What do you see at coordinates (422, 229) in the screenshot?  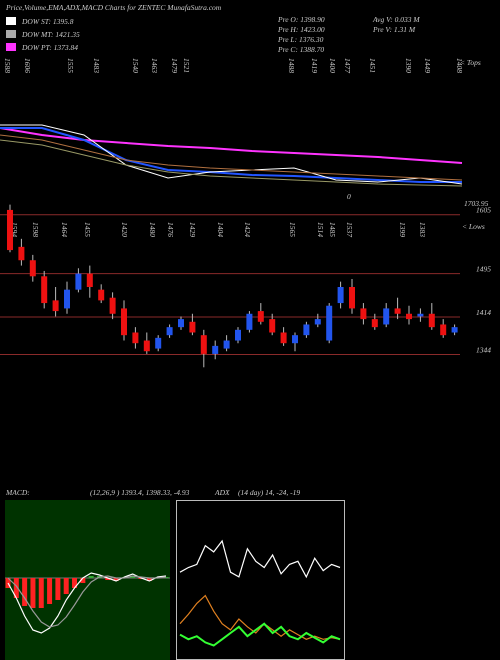 I see `high-label: 1383` at bounding box center [422, 229].